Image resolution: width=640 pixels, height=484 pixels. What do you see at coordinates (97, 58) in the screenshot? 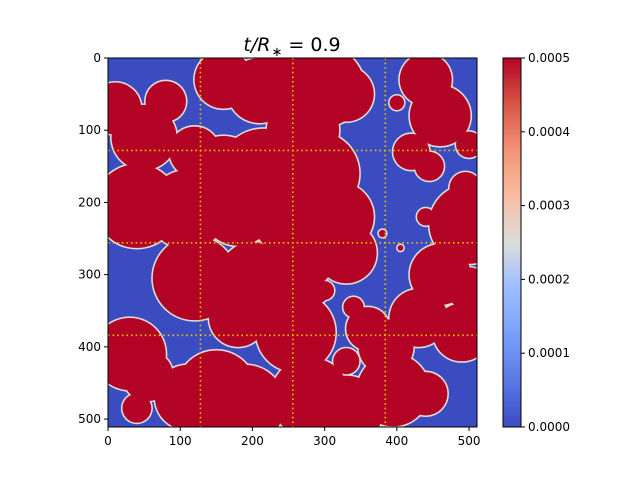
I see `y-tick-label: 0` at bounding box center [97, 58].